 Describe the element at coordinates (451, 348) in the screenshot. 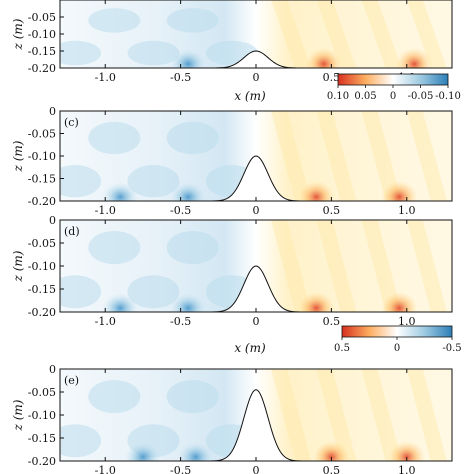

I see `colorbar-tick-label: -0.5` at that location.